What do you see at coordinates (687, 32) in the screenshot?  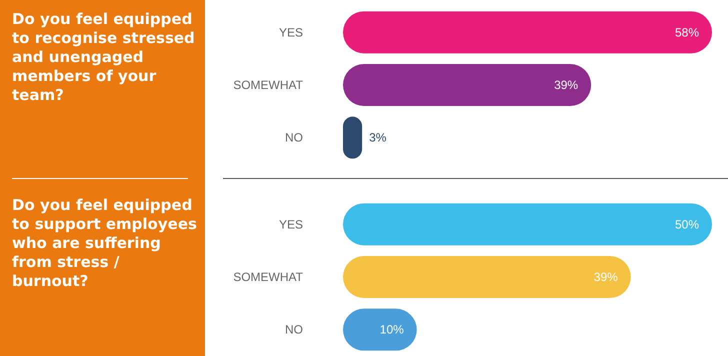 I see `data-label: 58%` at bounding box center [687, 32].